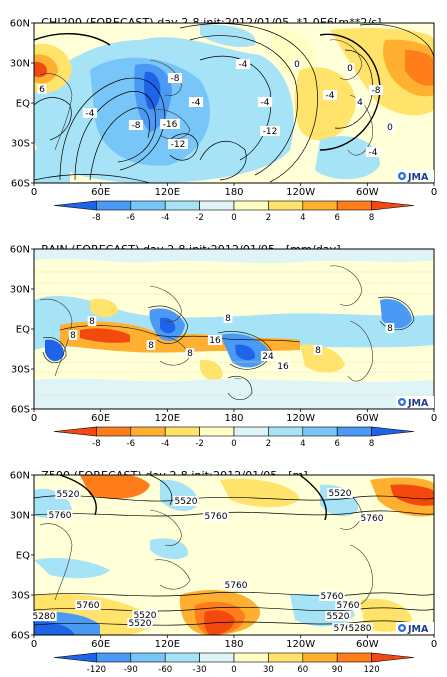 This screenshot has width=447, height=677. Describe the element at coordinates (233, 644) in the screenshot. I see `z500-lon-label: 180` at that location.